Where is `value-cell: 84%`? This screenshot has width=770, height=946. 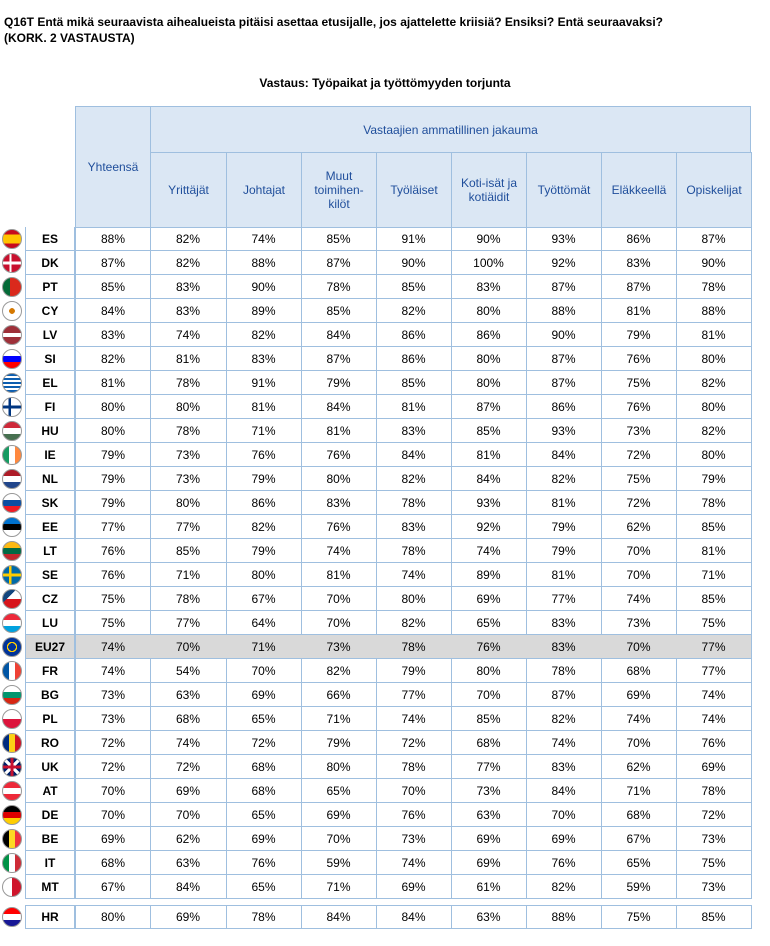 value-cell: 84% is located at coordinates (339, 335).